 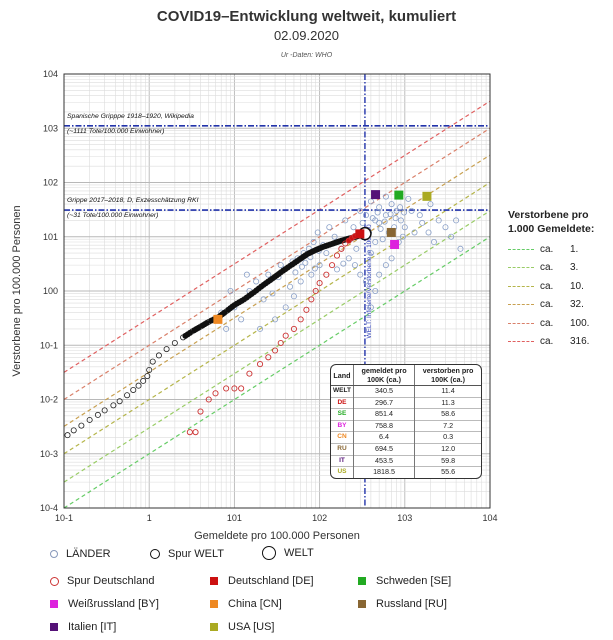 What do you see at coordinates (577, 286) in the screenshot?
I see `cfr-legend-value: 10.` at bounding box center [577, 286].